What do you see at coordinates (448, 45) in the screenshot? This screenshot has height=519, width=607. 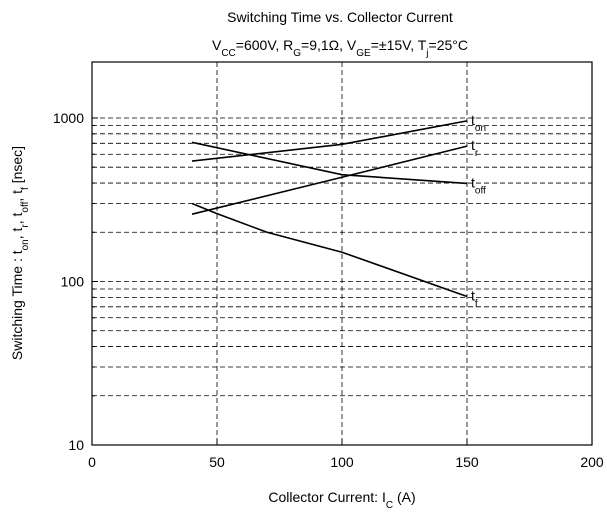 I see `text-part: =25°C` at bounding box center [448, 45].